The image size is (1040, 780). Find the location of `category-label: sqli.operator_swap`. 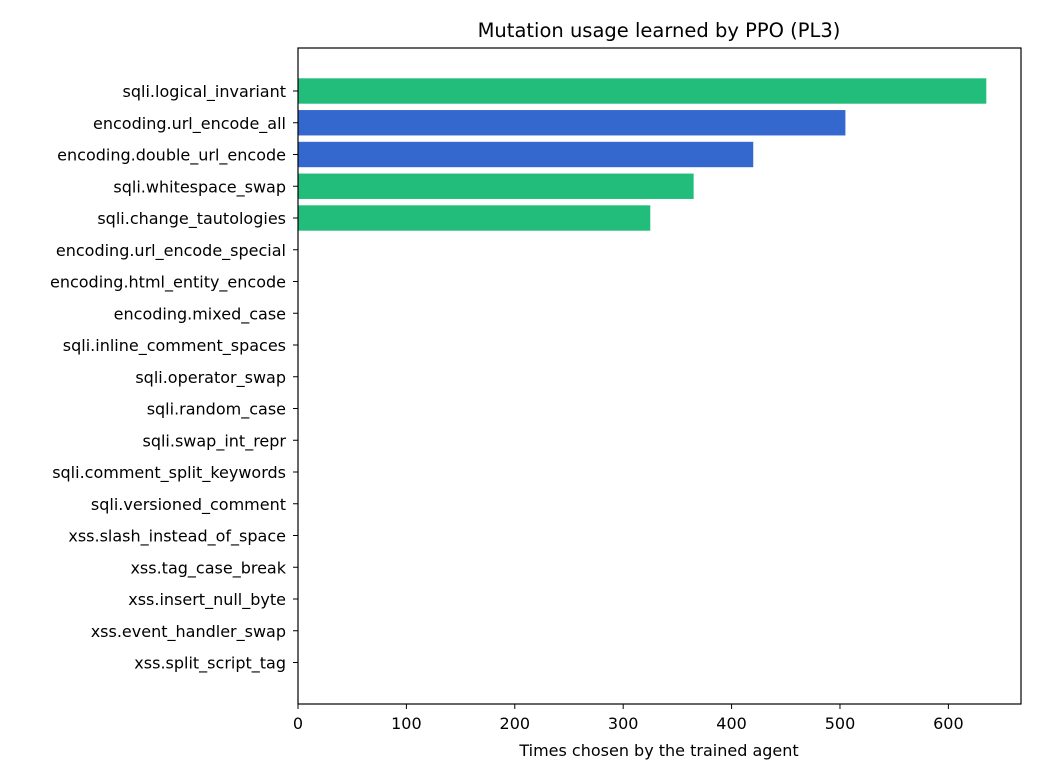

category-label: sqli.operator_swap is located at coordinates (210, 378).